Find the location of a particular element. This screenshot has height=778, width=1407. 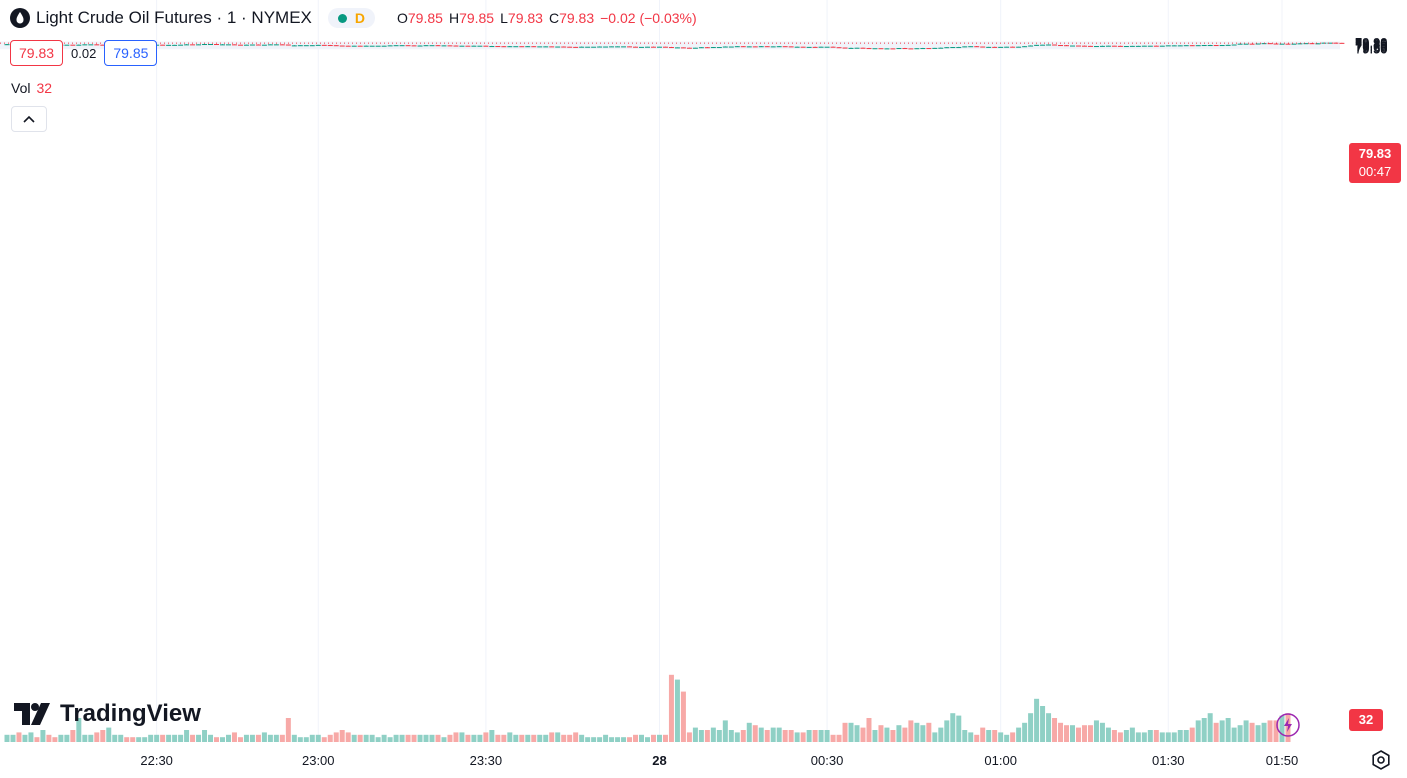

gear-icon is located at coordinates (1381, 760).